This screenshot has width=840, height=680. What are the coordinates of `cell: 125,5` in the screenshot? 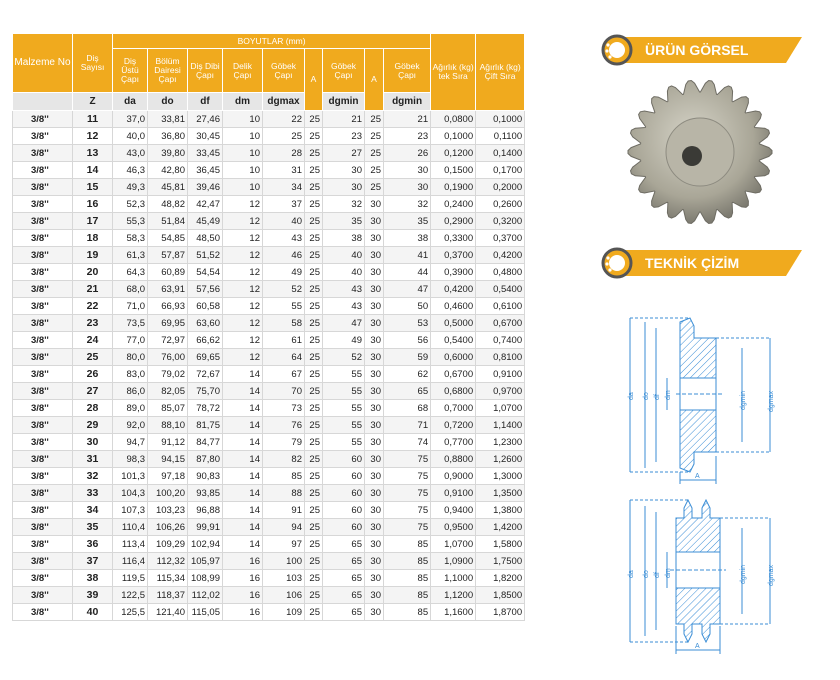 It's located at (130, 612).